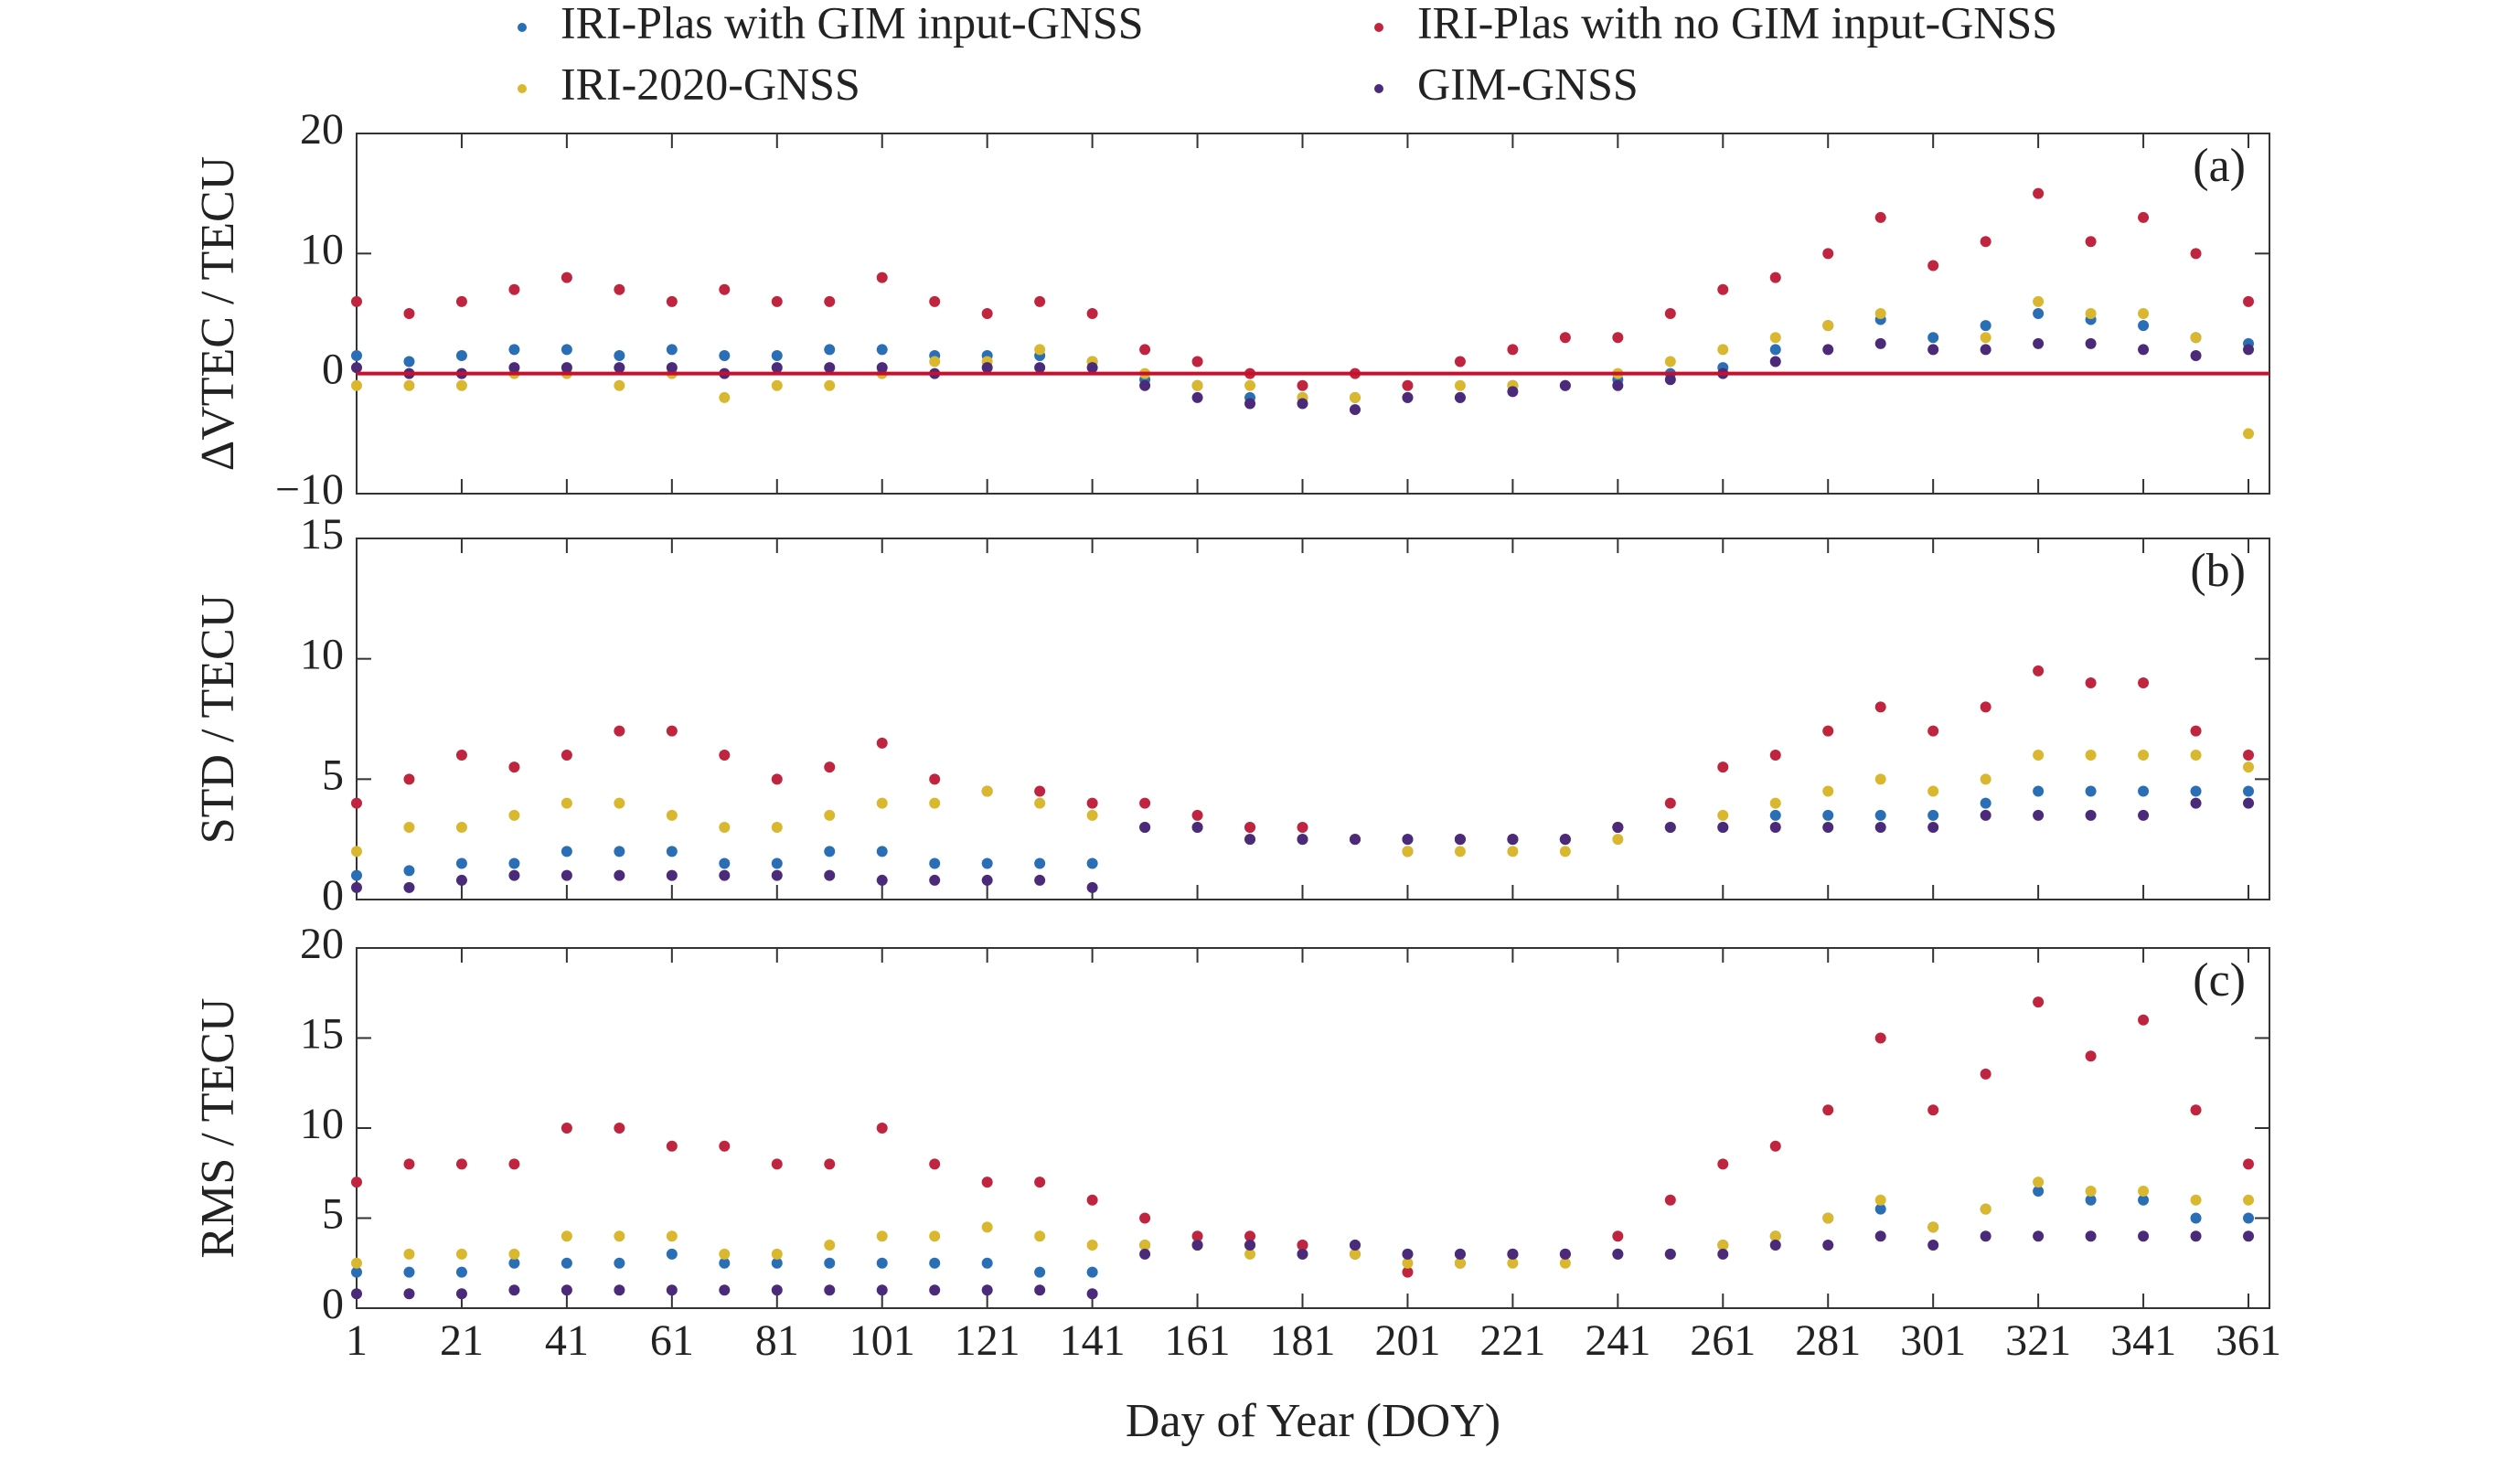 The width and height of the screenshot is (2520, 1459). What do you see at coordinates (333, 370) in the screenshot?
I see `y-tick-label: 0` at bounding box center [333, 370].